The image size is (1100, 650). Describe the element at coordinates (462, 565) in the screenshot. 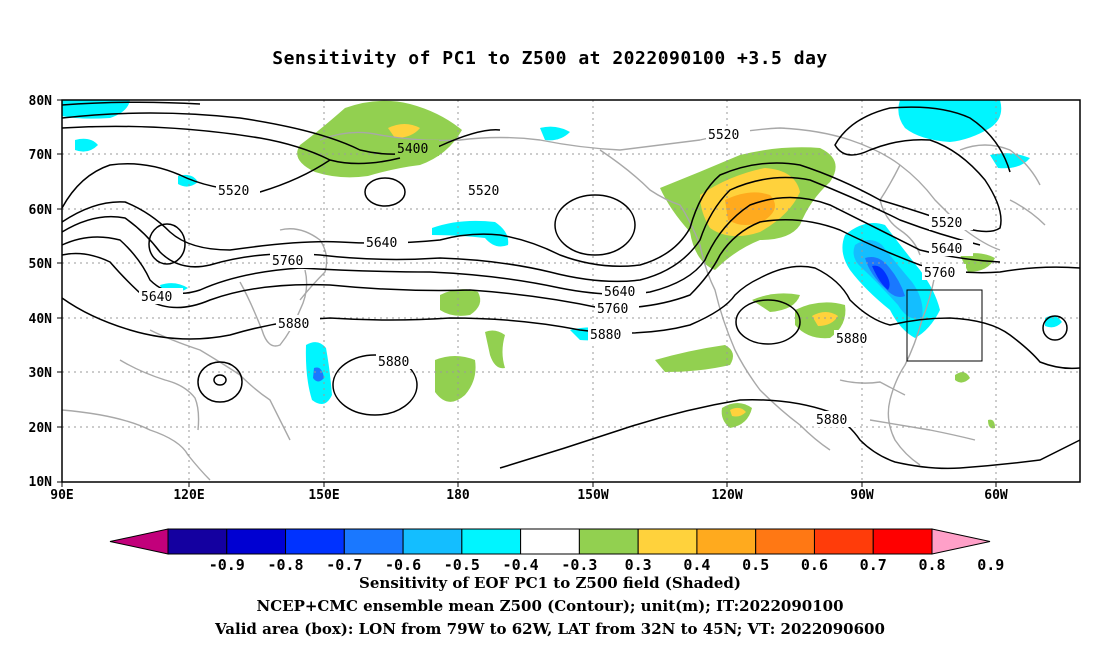

I see `colorbar-label: -0.5` at that location.